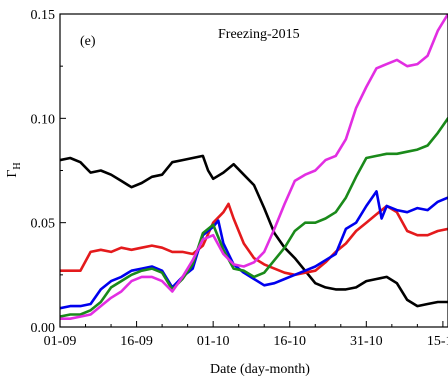 The height and width of the screenshot is (378, 448). What do you see at coordinates (88, 41) in the screenshot?
I see `panel-label: (e)` at bounding box center [88, 41].